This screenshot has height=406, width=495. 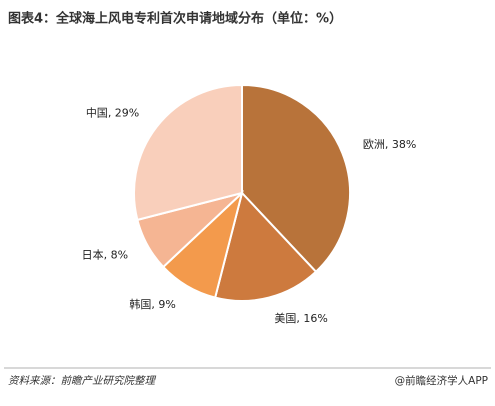 I want to click on data-label: 美国, 16%, so click(x=300, y=318).